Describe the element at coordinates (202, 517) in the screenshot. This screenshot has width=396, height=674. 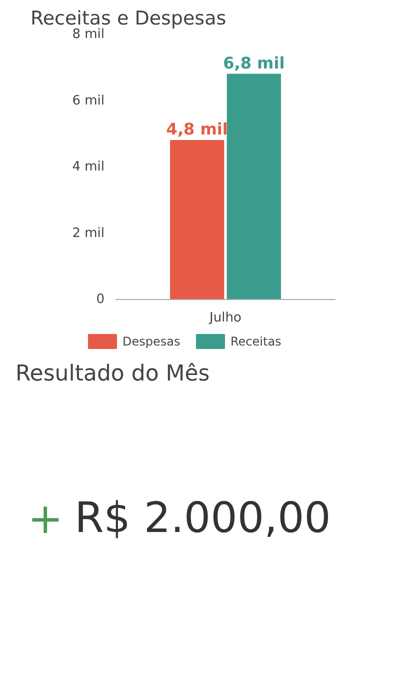
I see `text: R$ 2.000,00` at that location.